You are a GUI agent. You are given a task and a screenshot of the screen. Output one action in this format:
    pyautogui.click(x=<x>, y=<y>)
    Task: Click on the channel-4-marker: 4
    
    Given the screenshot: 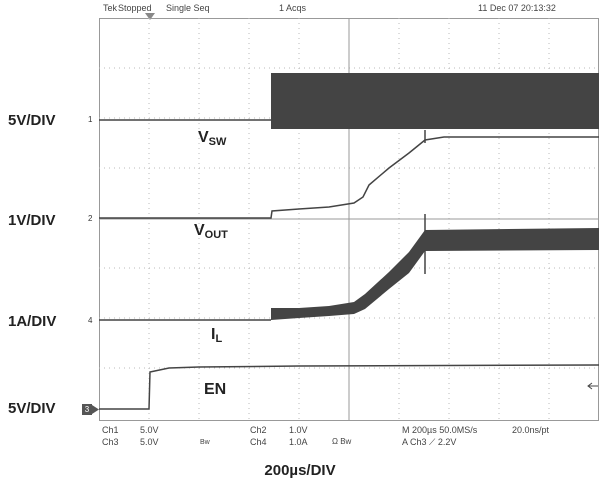 What is the action you would take?
    pyautogui.click(x=90, y=320)
    